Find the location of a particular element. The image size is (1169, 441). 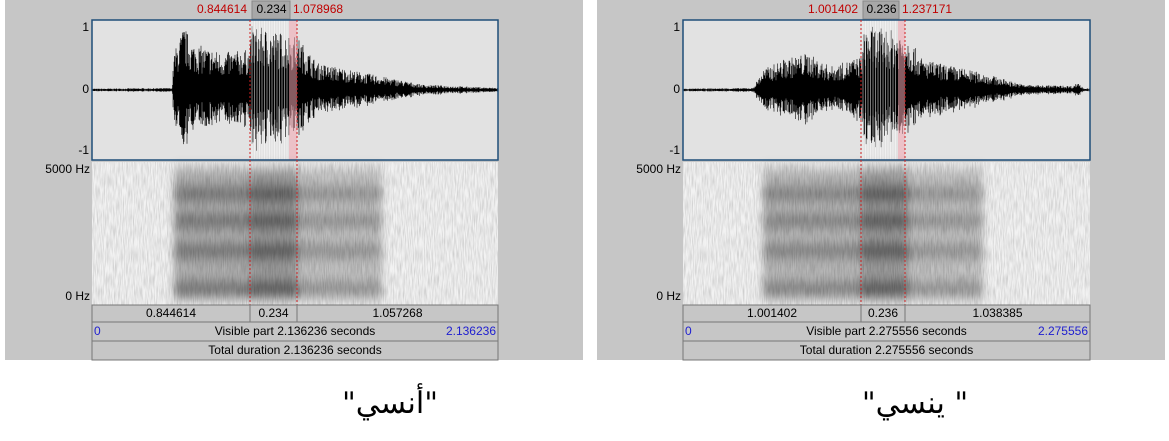

segment-label: 1.038385 is located at coordinates (997, 313).